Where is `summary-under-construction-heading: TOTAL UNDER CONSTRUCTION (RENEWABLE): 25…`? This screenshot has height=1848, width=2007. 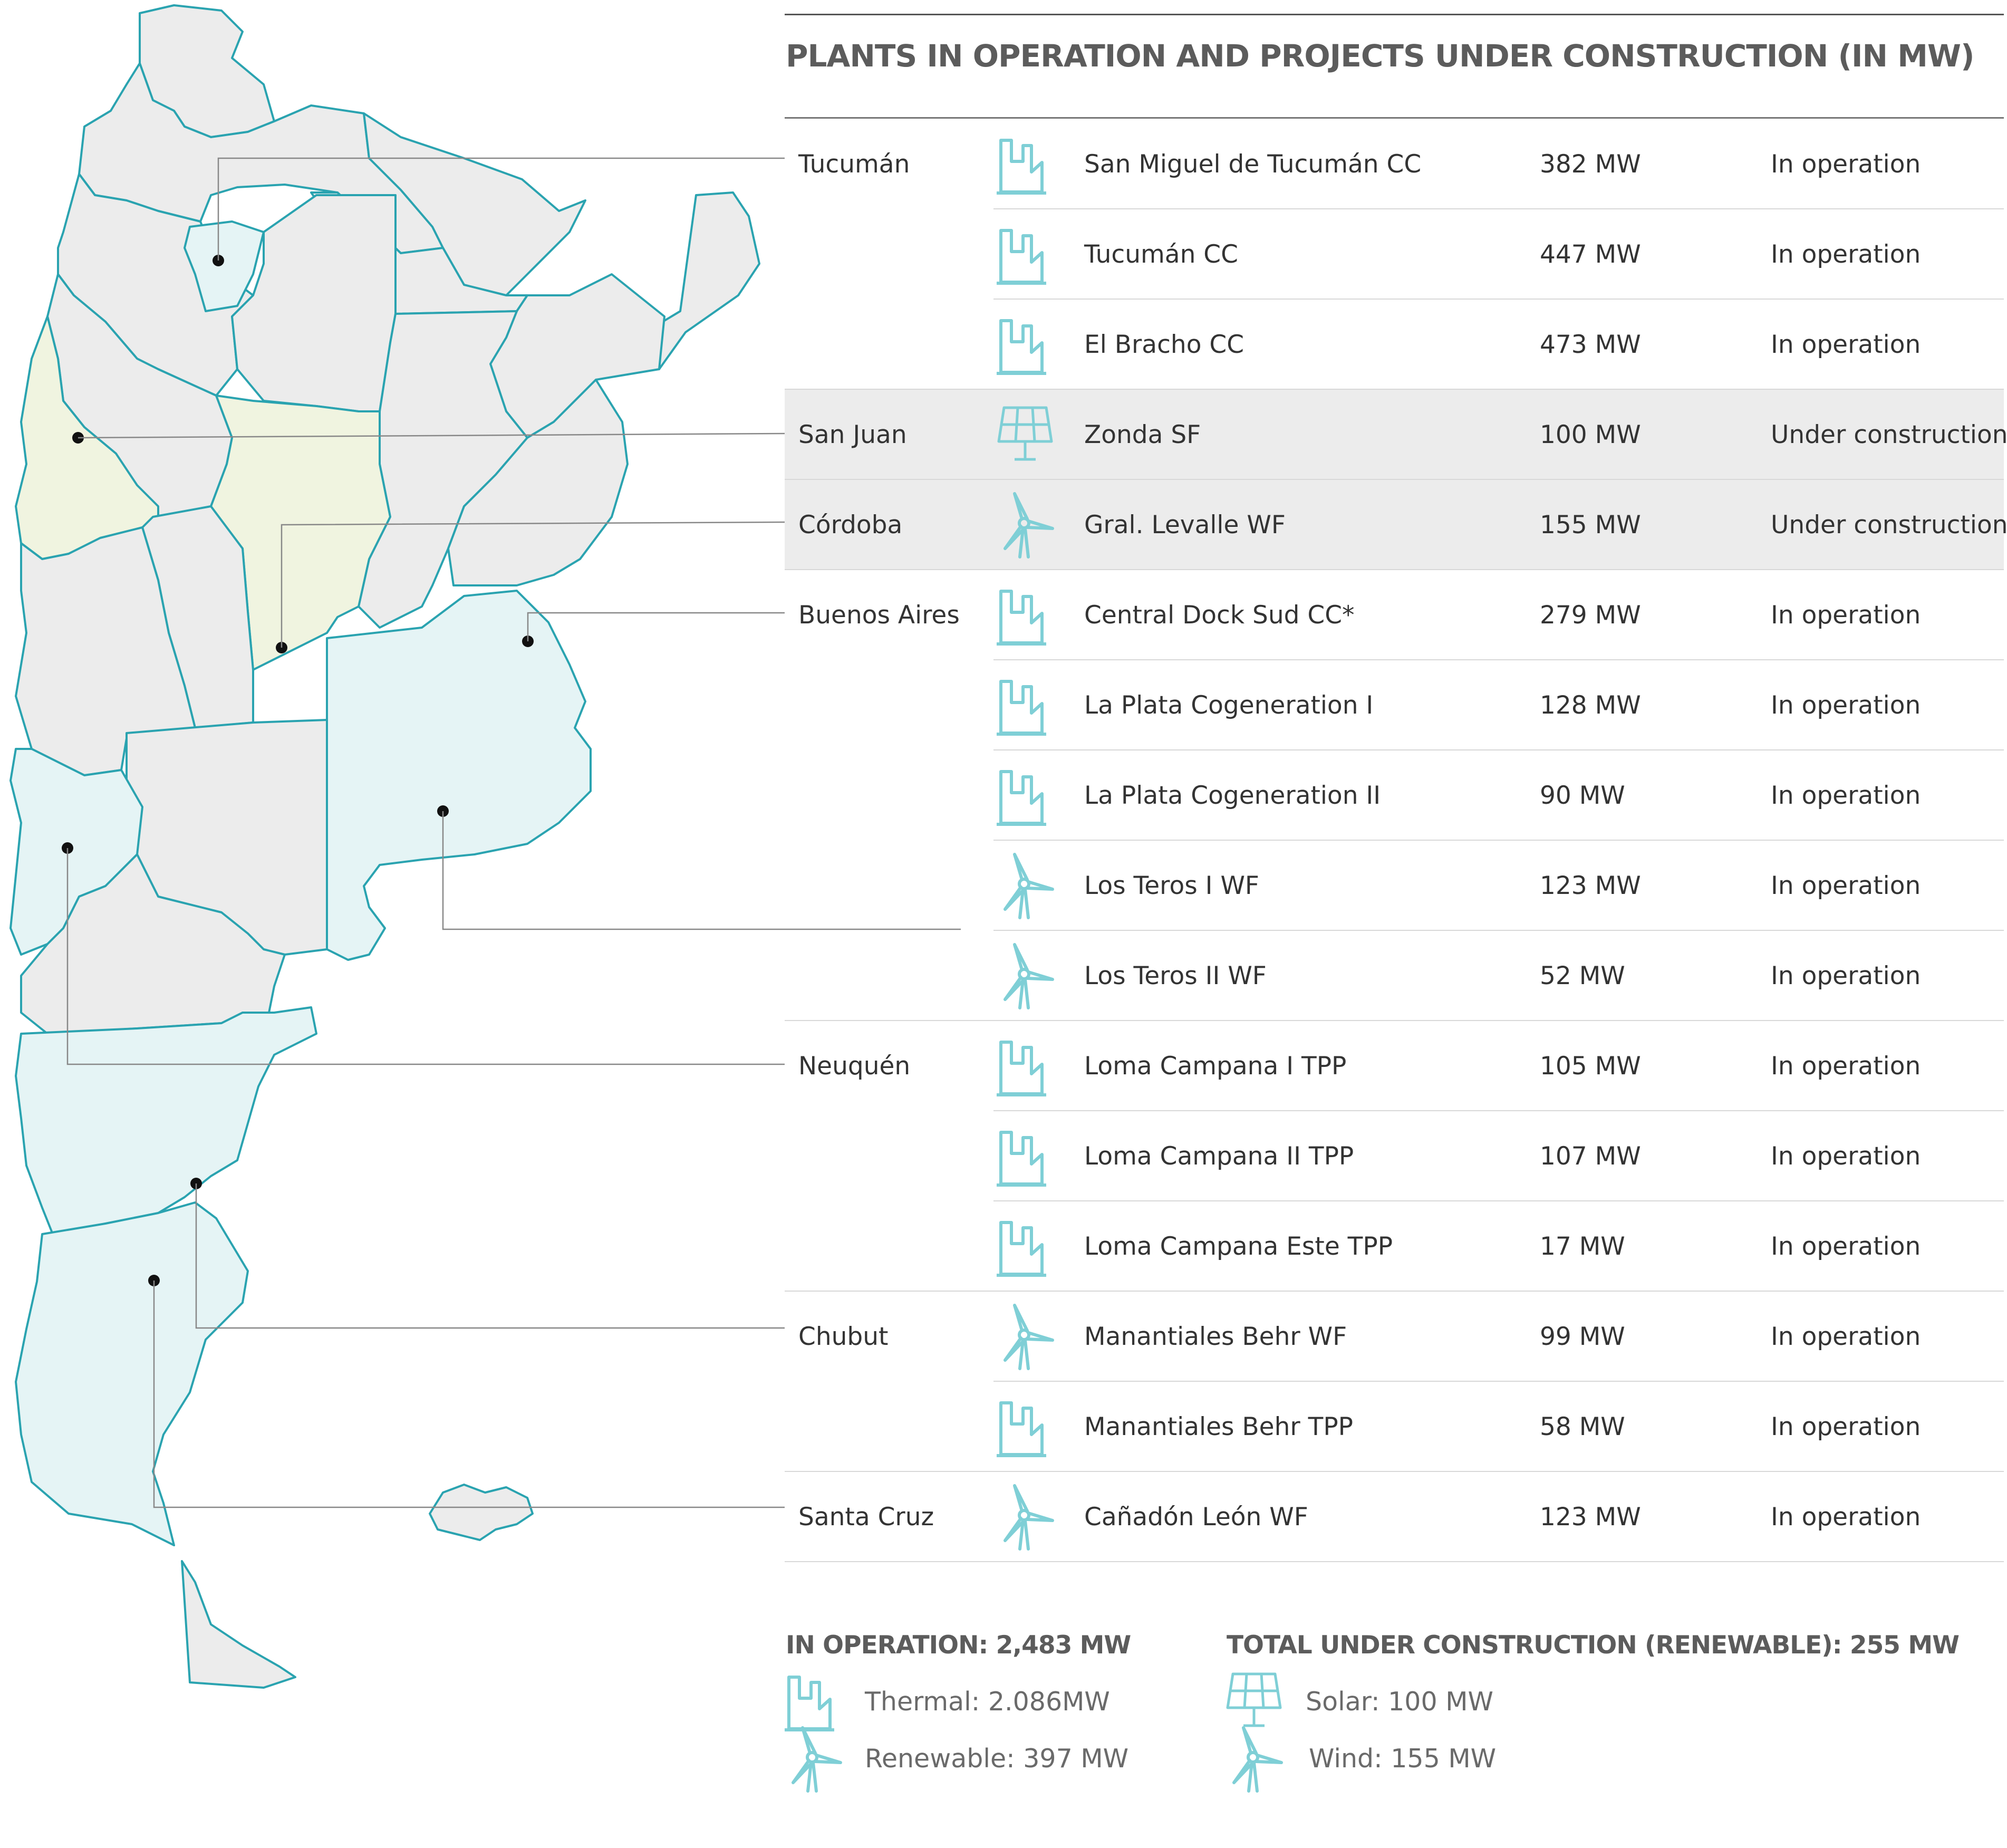
summary-under-construction-heading: TOTAL UNDER CONSTRUCTION (RENEWABLE): 25… is located at coordinates (1593, 1645).